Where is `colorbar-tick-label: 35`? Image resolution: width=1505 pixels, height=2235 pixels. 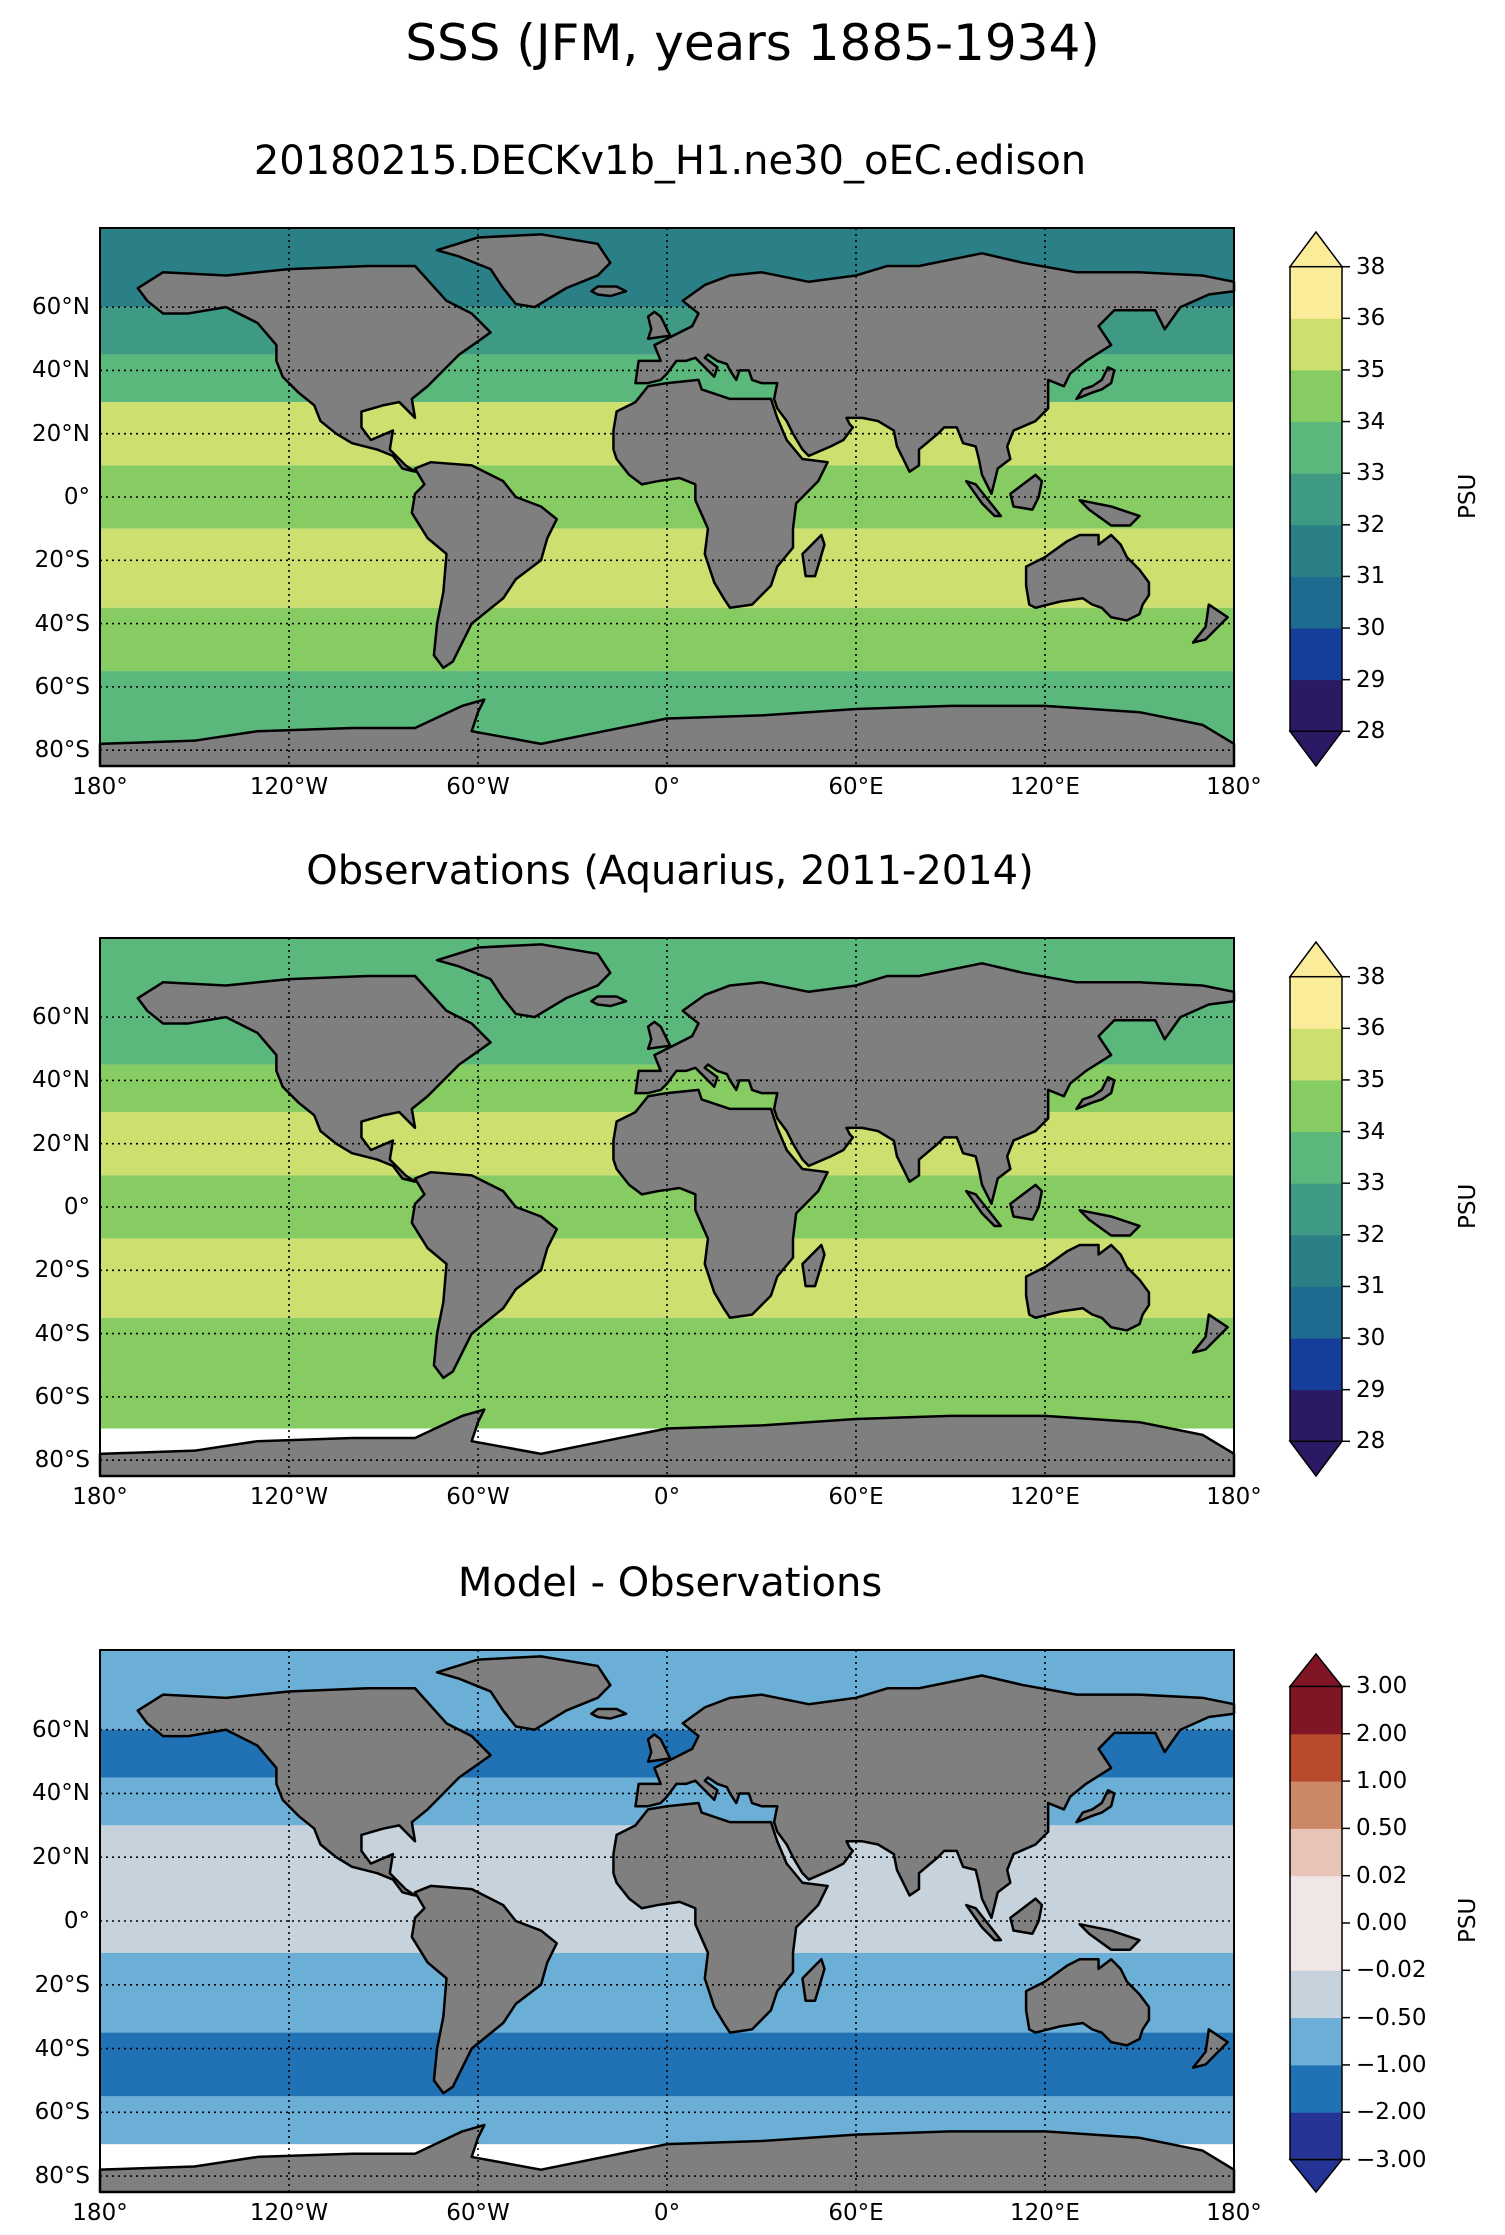
colorbar-tick-label: 35 is located at coordinates (1371, 1079).